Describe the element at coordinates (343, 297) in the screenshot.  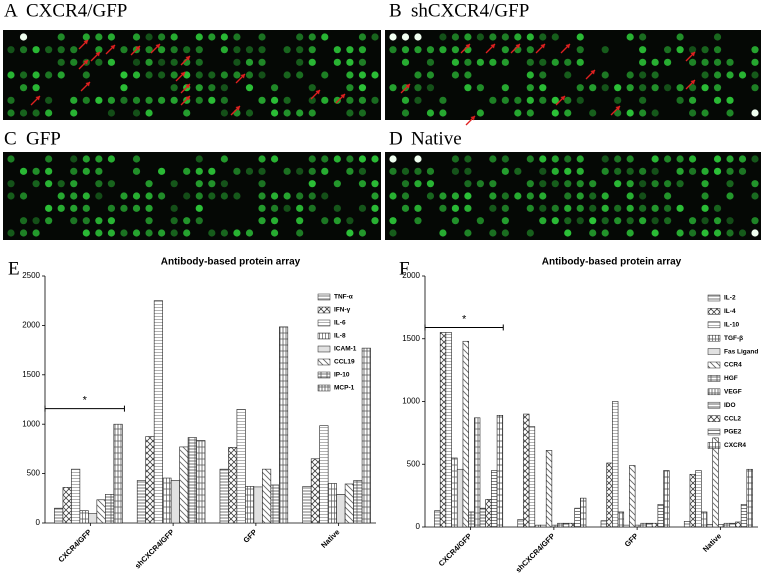
I see `legend-label: TNF-α` at that location.